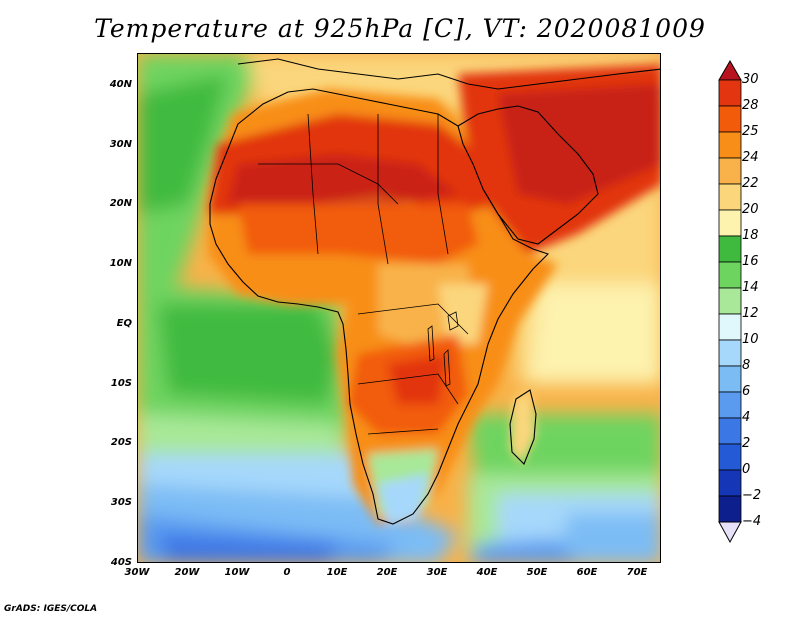  What do you see at coordinates (750, 131) in the screenshot?
I see `colorbar-label: 25` at bounding box center [750, 131].